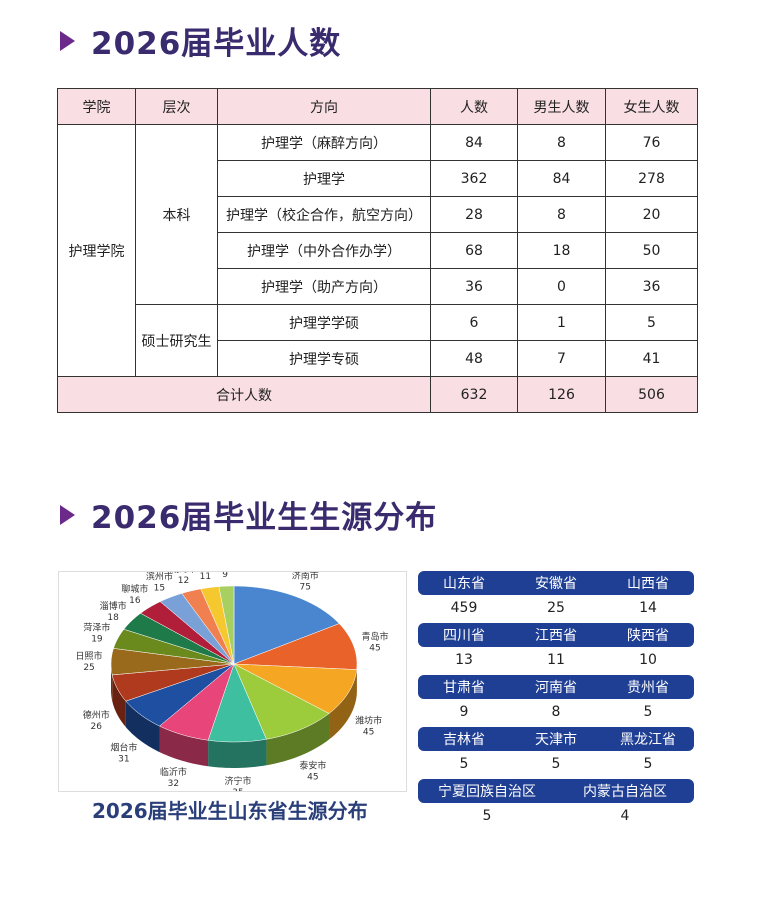 Image resolution: width=782 pixels, height=899 pixels. I want to click on total-cell: 28, so click(474, 214).